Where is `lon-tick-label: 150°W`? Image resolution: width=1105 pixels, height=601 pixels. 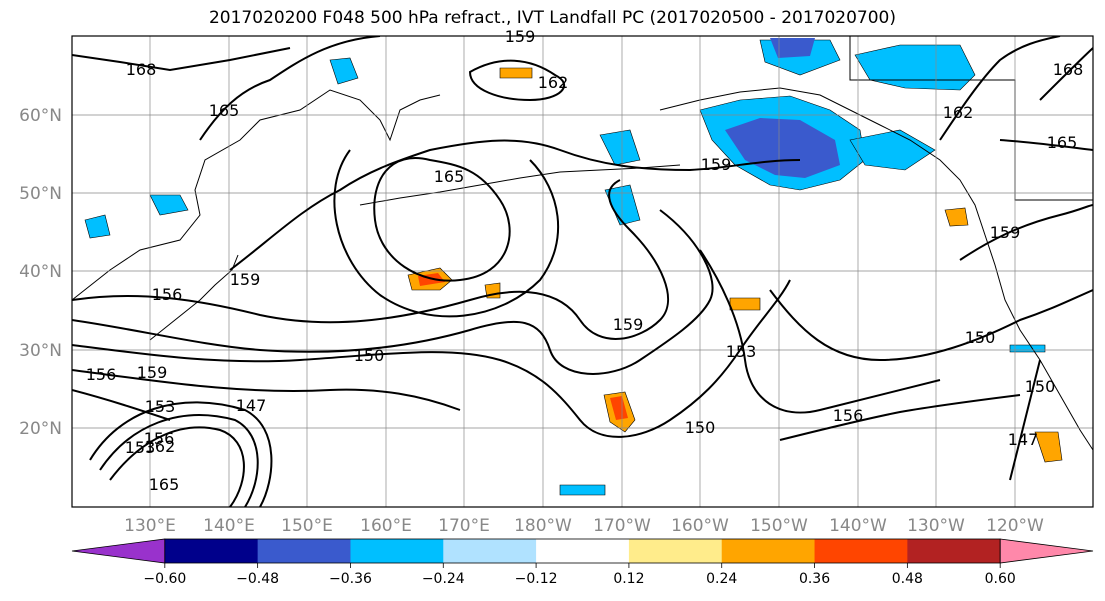 lon-tick-label: 150°W is located at coordinates (779, 526).